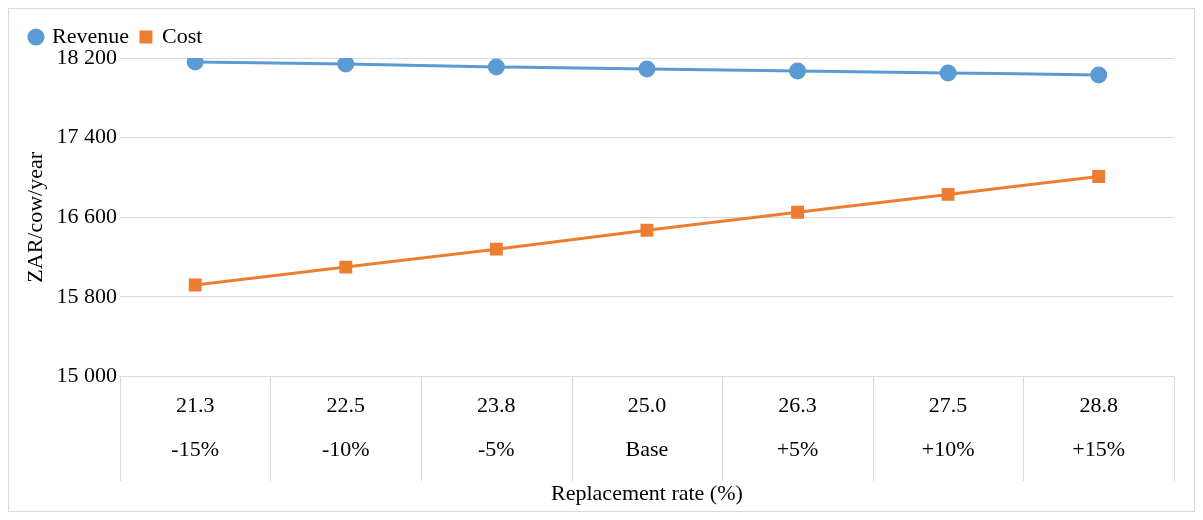 The height and width of the screenshot is (520, 1203). I want to click on legend-label: Cost, so click(182, 35).